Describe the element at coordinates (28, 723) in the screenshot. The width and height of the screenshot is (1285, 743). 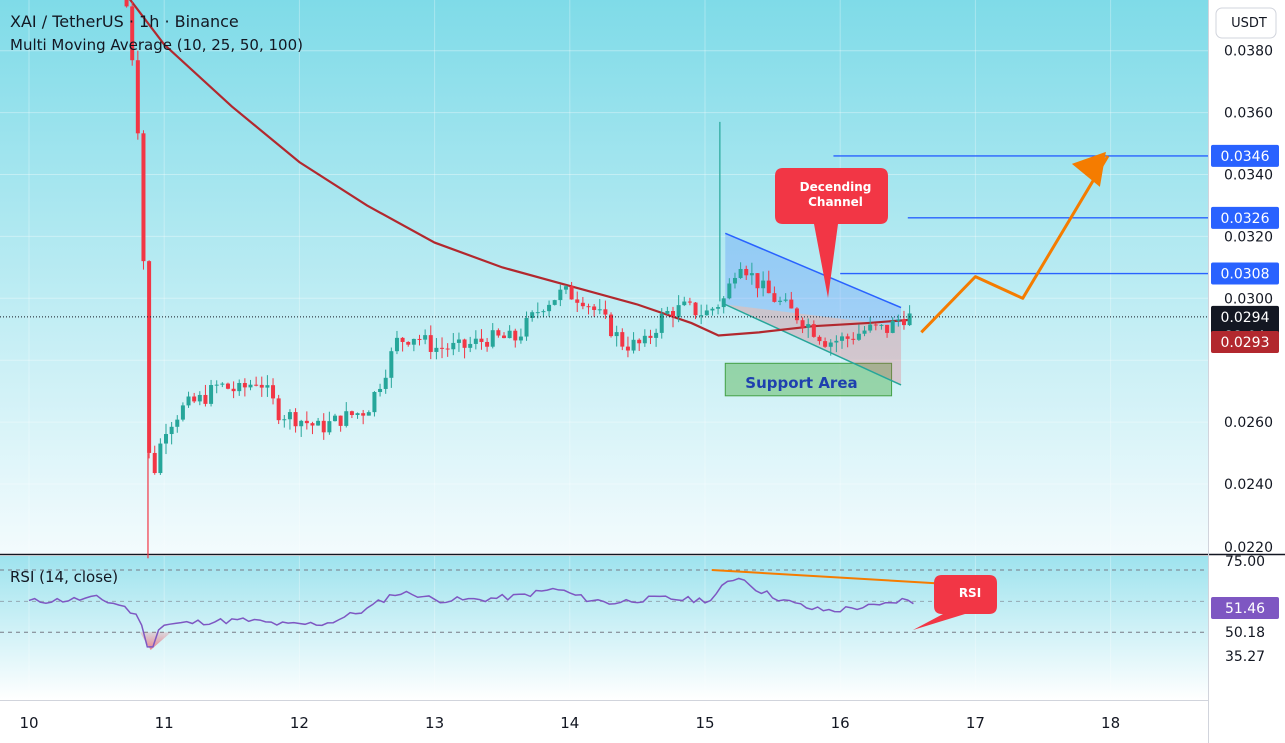
I see `time-tick: 10` at that location.